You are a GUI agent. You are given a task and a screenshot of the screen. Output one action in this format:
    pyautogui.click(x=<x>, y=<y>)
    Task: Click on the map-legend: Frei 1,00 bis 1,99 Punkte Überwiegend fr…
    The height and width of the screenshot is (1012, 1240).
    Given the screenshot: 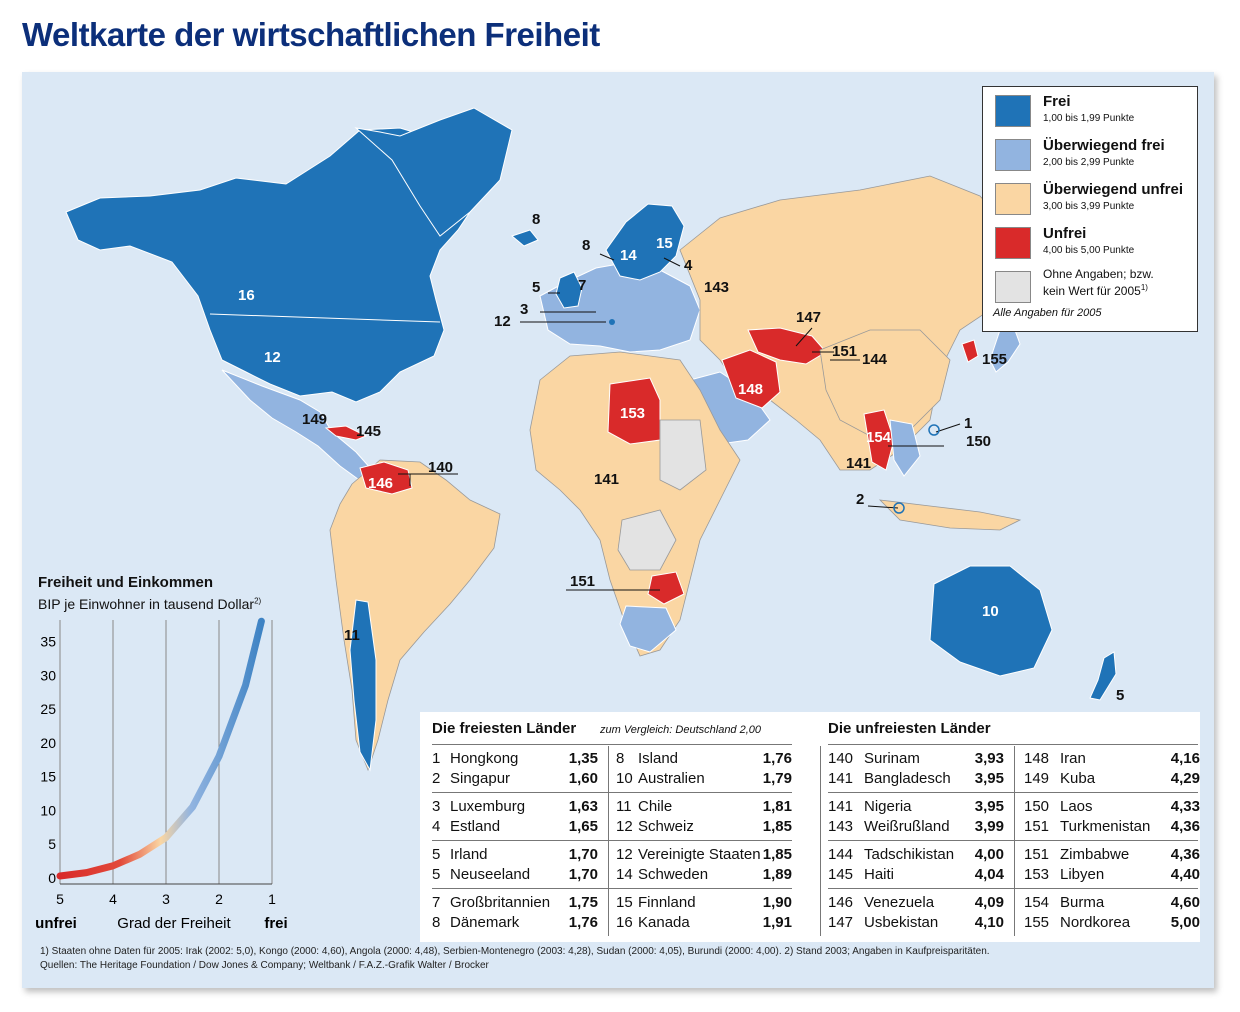 What is the action you would take?
    pyautogui.click(x=1090, y=209)
    